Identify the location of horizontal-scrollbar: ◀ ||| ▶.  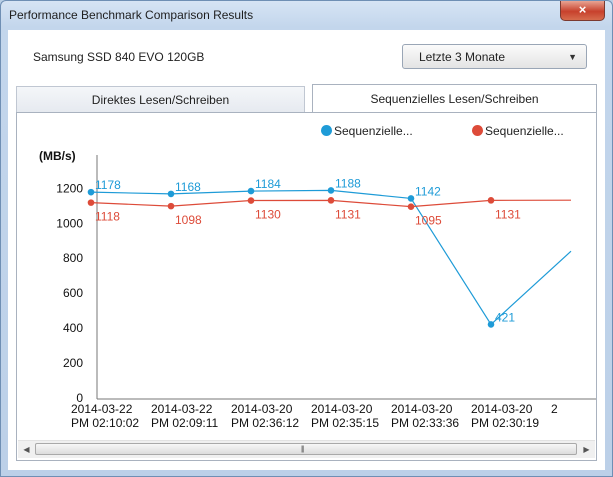
(306, 449).